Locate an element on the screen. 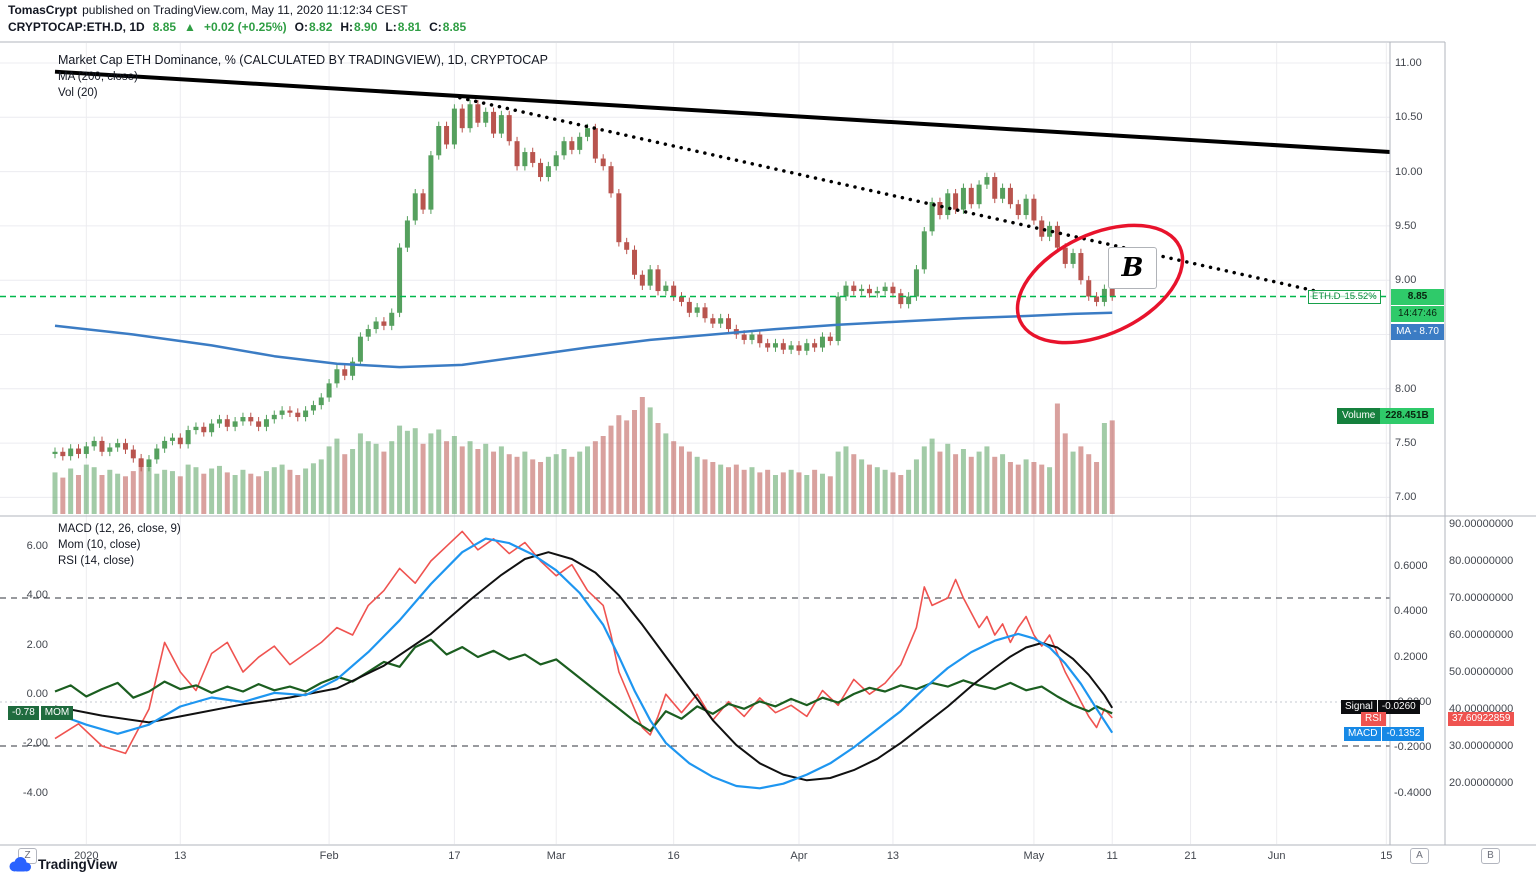  annotation-b-label: B is located at coordinates (1132, 268).